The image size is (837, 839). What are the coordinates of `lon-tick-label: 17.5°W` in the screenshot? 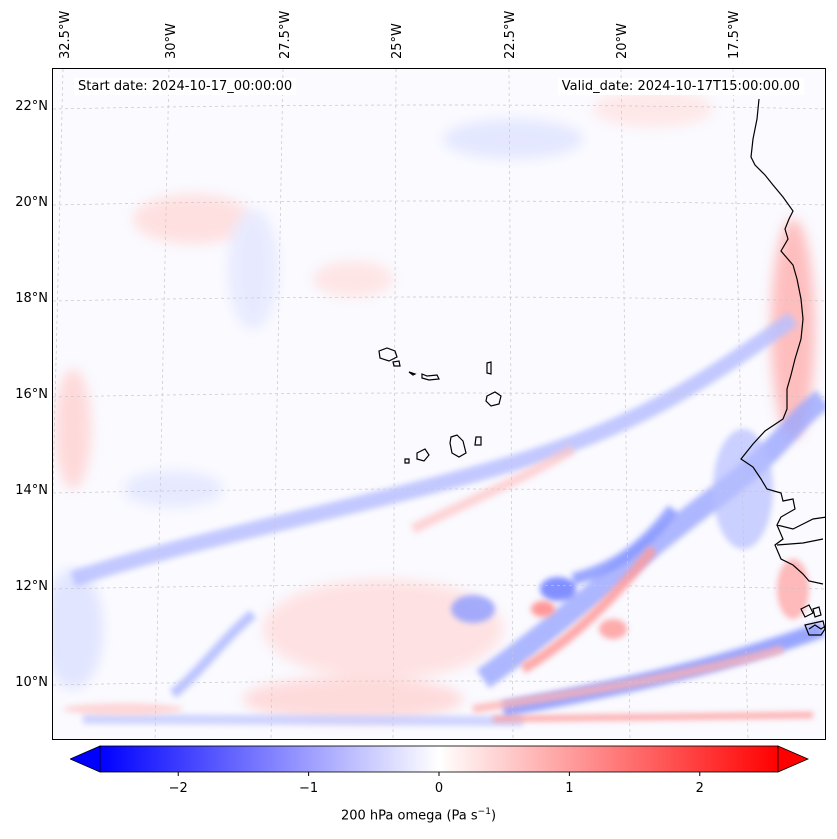 It's located at (734, 34).